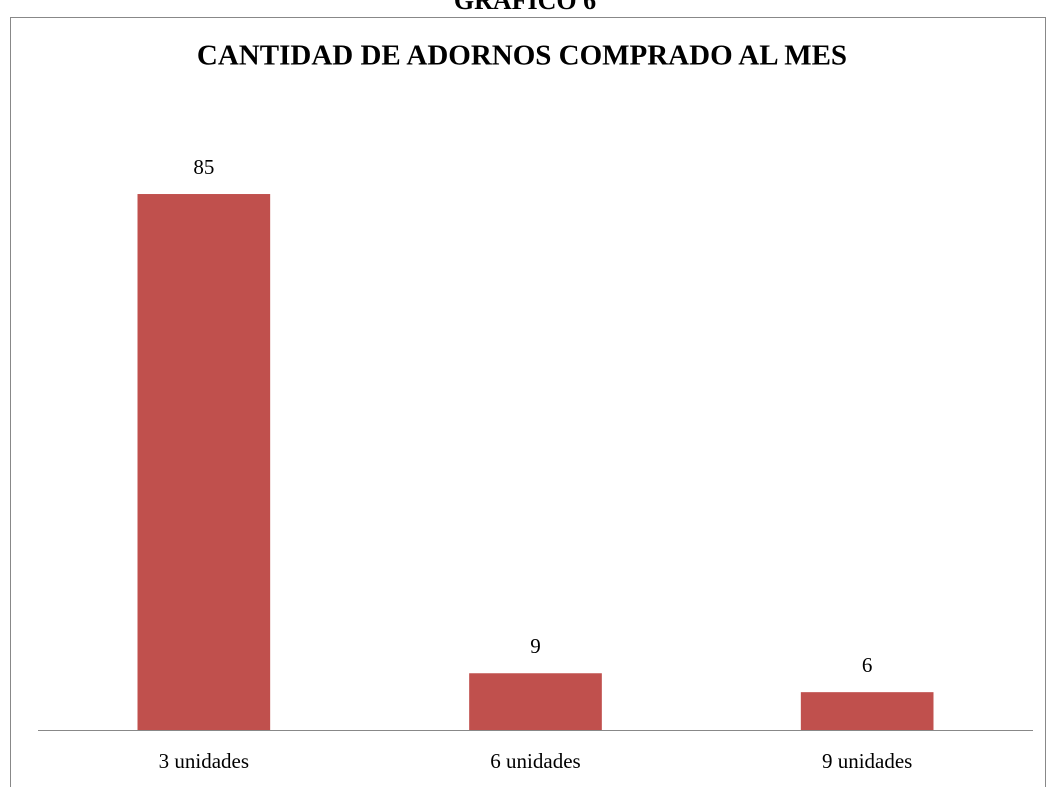 The image size is (1047, 787). I want to click on x-tick-label: 9 unidades, so click(867, 761).